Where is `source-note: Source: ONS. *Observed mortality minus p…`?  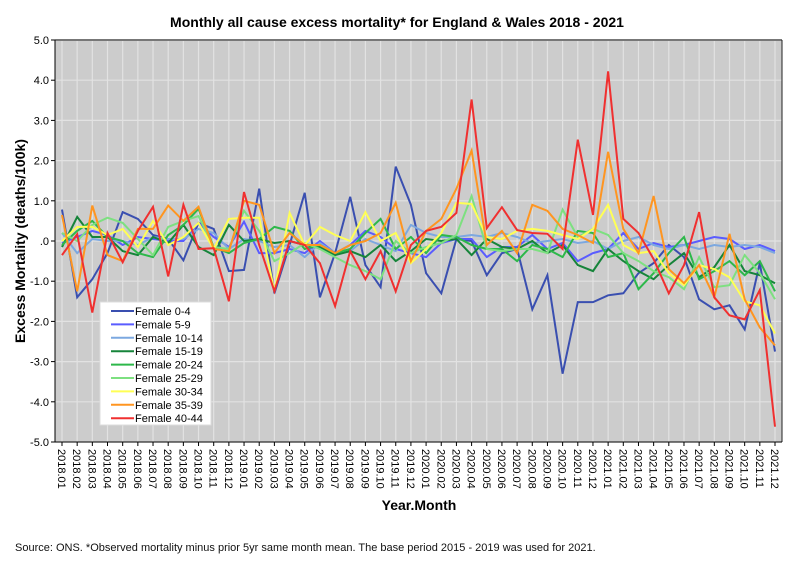
source-note: Source: ONS. *Observed mortality minus p… is located at coordinates (305, 548).